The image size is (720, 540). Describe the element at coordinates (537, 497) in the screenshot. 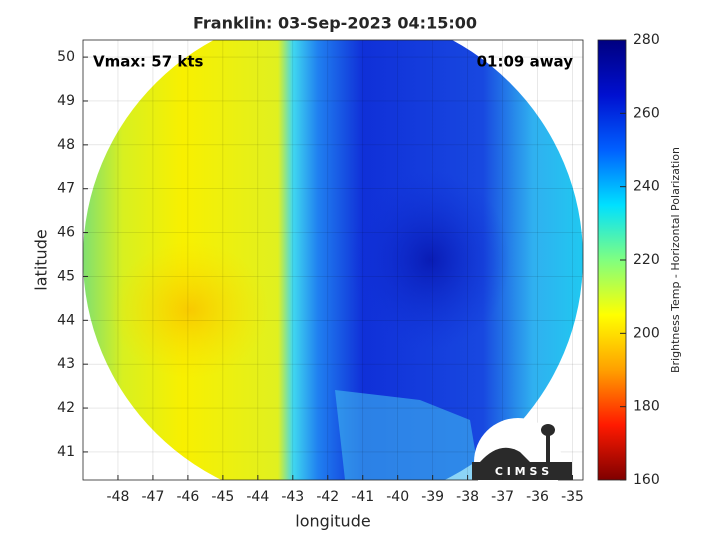

I see `x-tick-label: -36` at that location.